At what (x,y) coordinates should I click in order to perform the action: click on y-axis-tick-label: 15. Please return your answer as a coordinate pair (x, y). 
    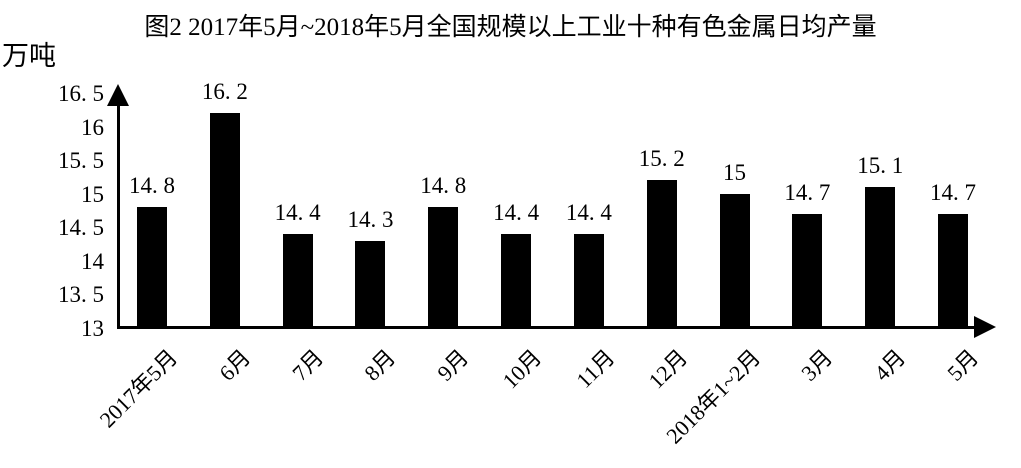
    Looking at the image, I should click on (92, 194).